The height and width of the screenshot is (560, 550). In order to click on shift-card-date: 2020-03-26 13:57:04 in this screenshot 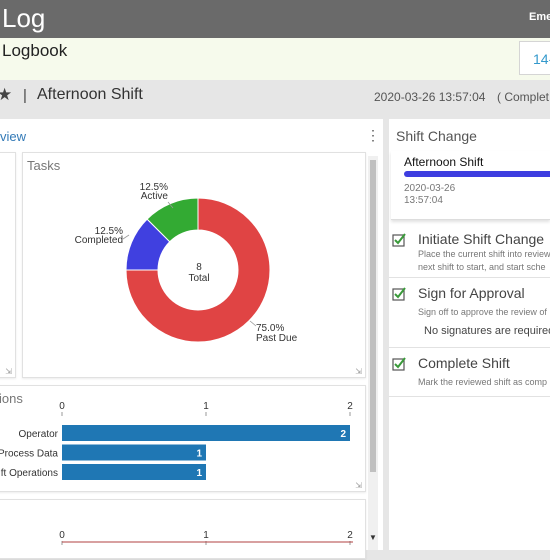, I will do `click(429, 195)`.